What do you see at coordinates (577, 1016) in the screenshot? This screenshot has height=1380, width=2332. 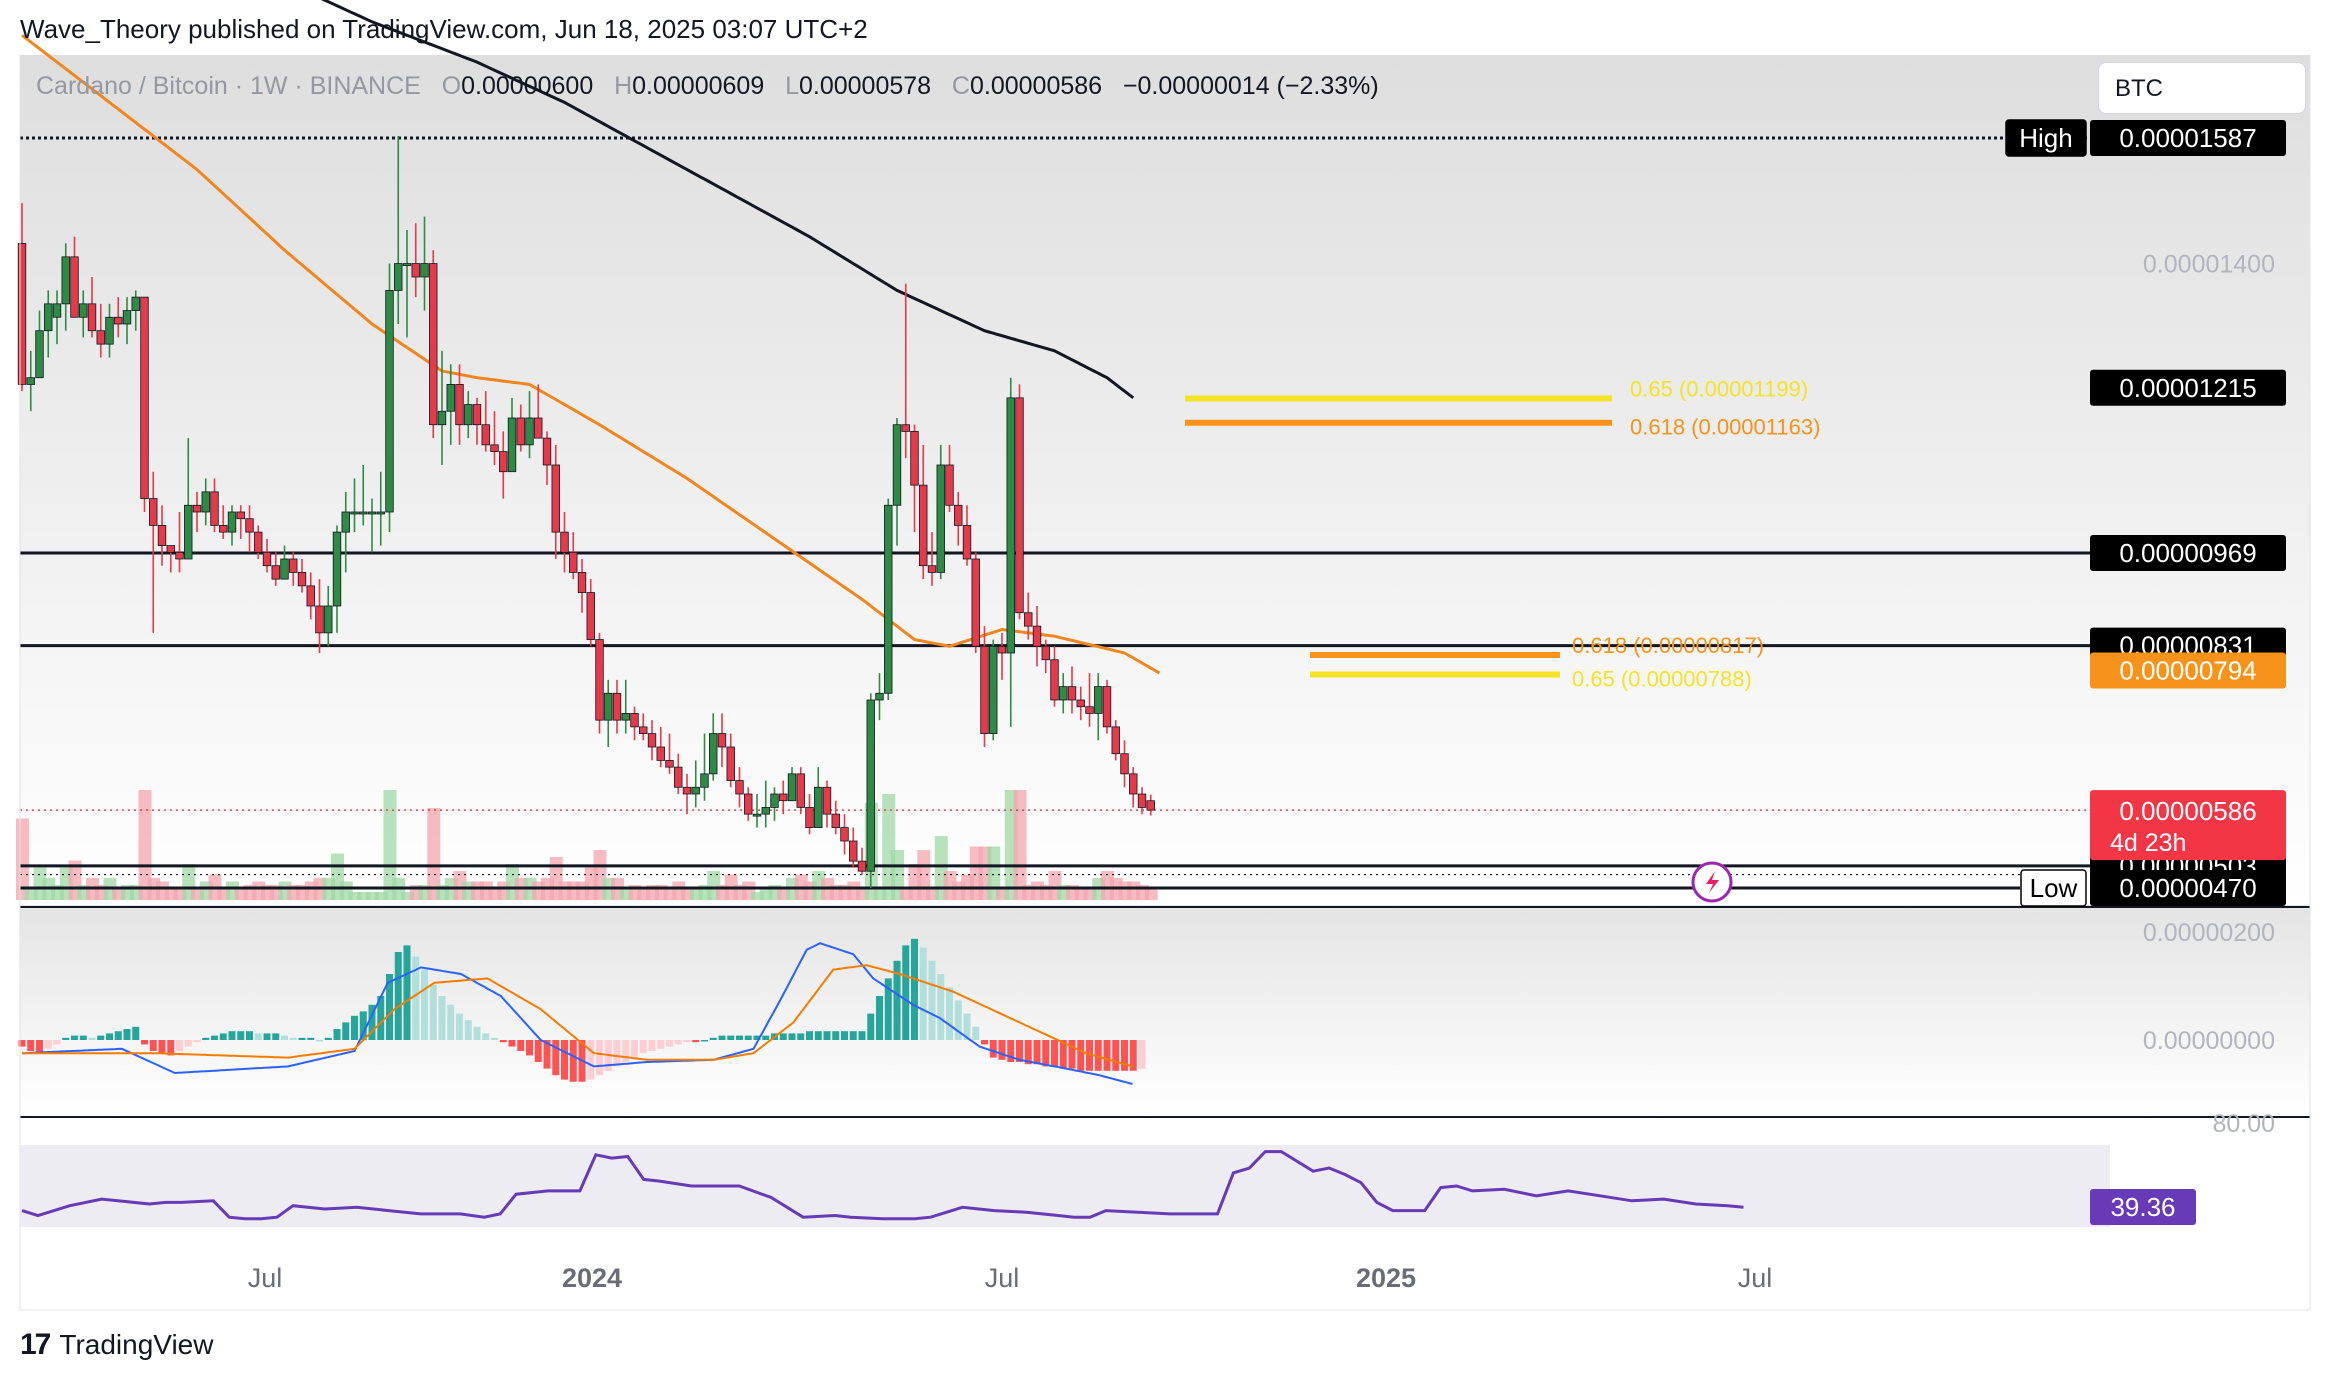 I see `signal-line` at bounding box center [577, 1016].